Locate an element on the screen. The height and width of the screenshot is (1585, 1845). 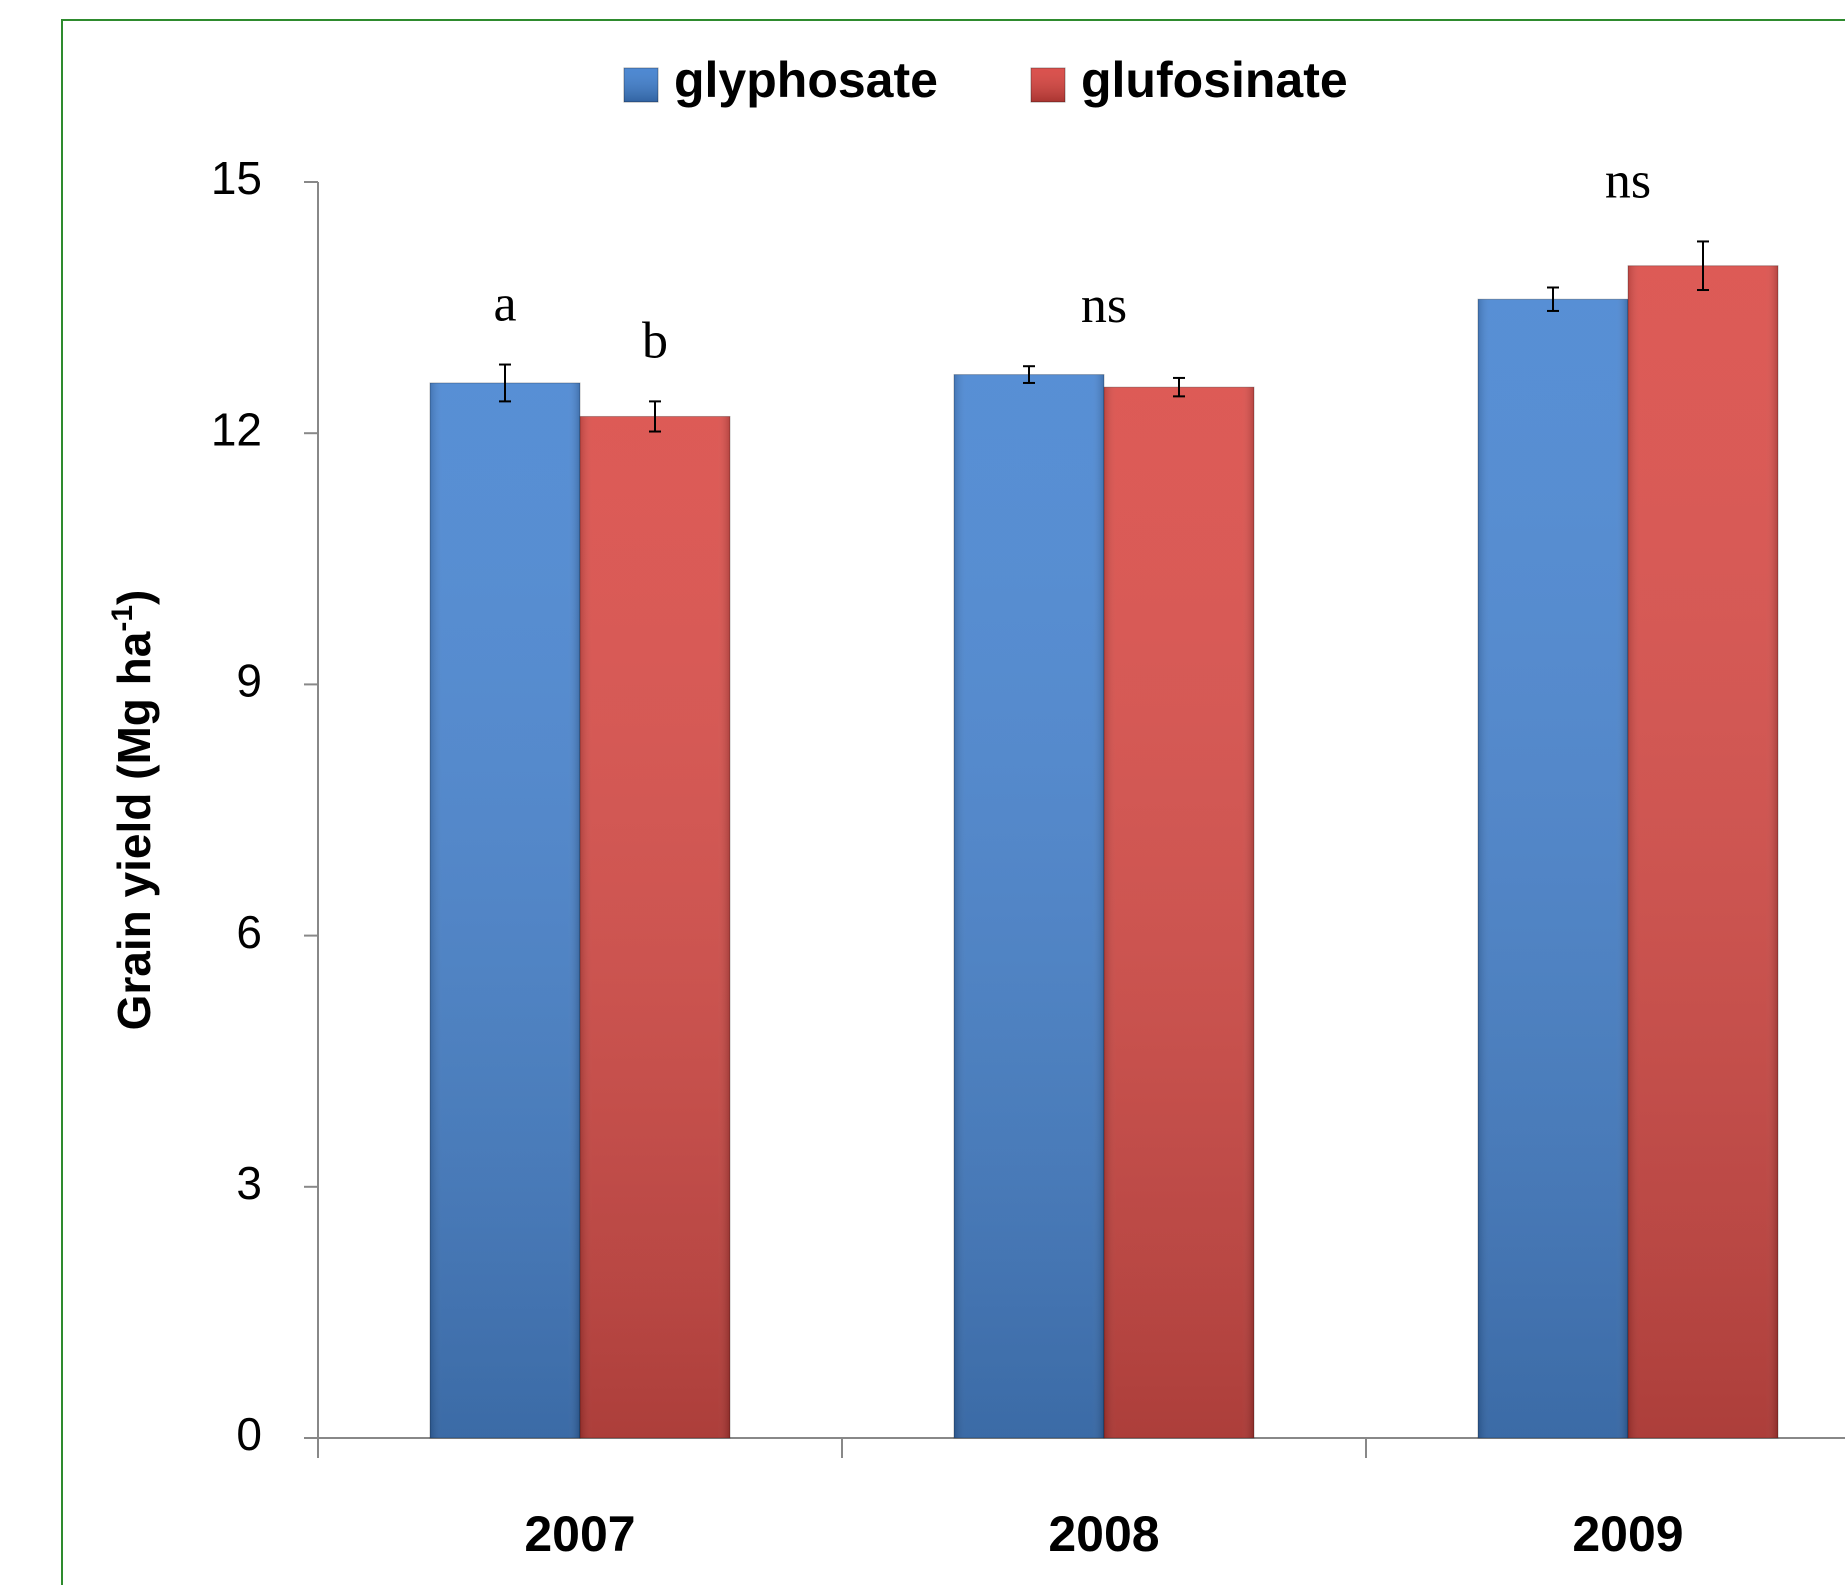
annotation: b is located at coordinates (655, 340).